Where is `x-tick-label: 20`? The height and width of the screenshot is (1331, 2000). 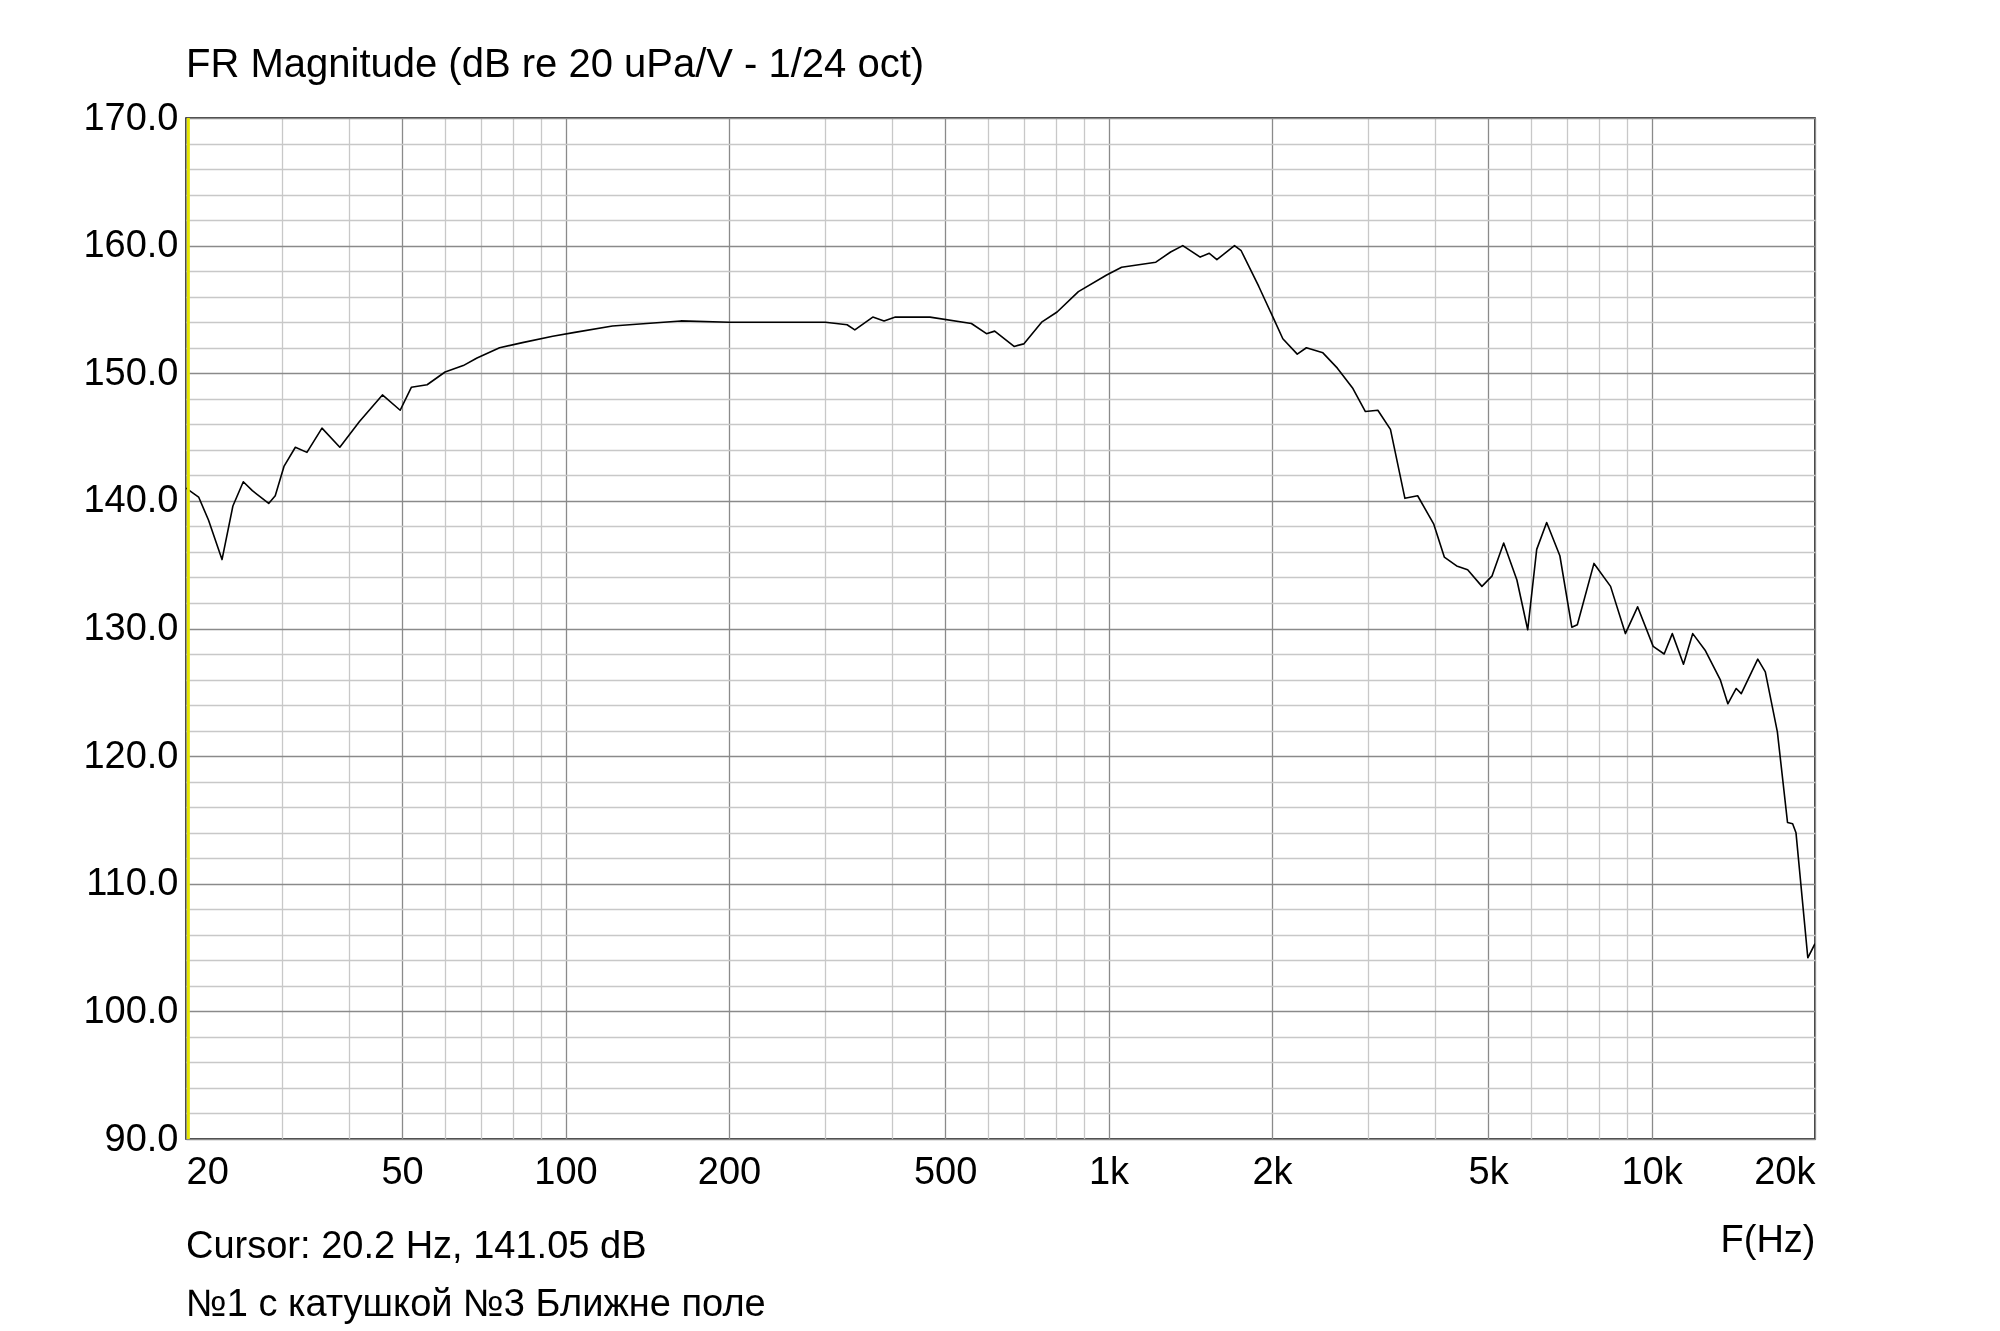
x-tick-label: 20 is located at coordinates (207, 1170).